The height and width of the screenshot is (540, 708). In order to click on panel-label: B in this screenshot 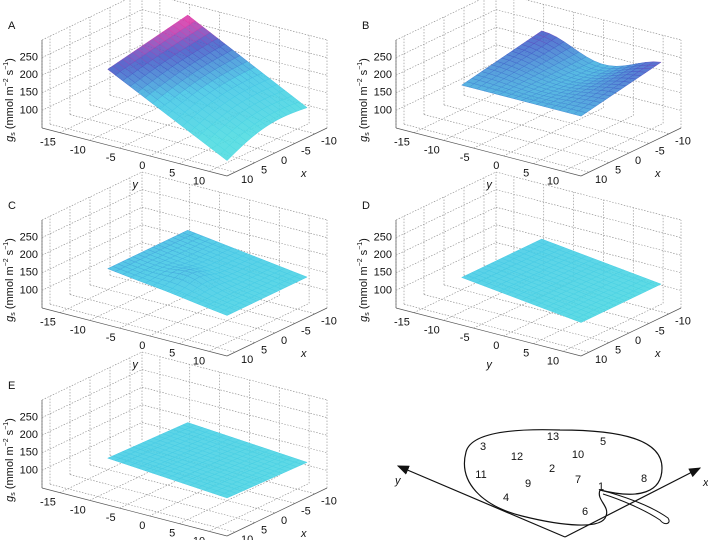, I will do `click(365, 26)`.